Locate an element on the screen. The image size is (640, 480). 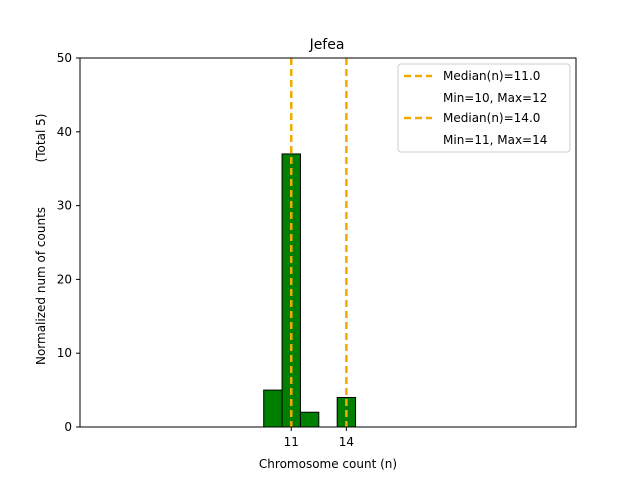
x-axis-title: Chromosome count (n) is located at coordinates (328, 464).